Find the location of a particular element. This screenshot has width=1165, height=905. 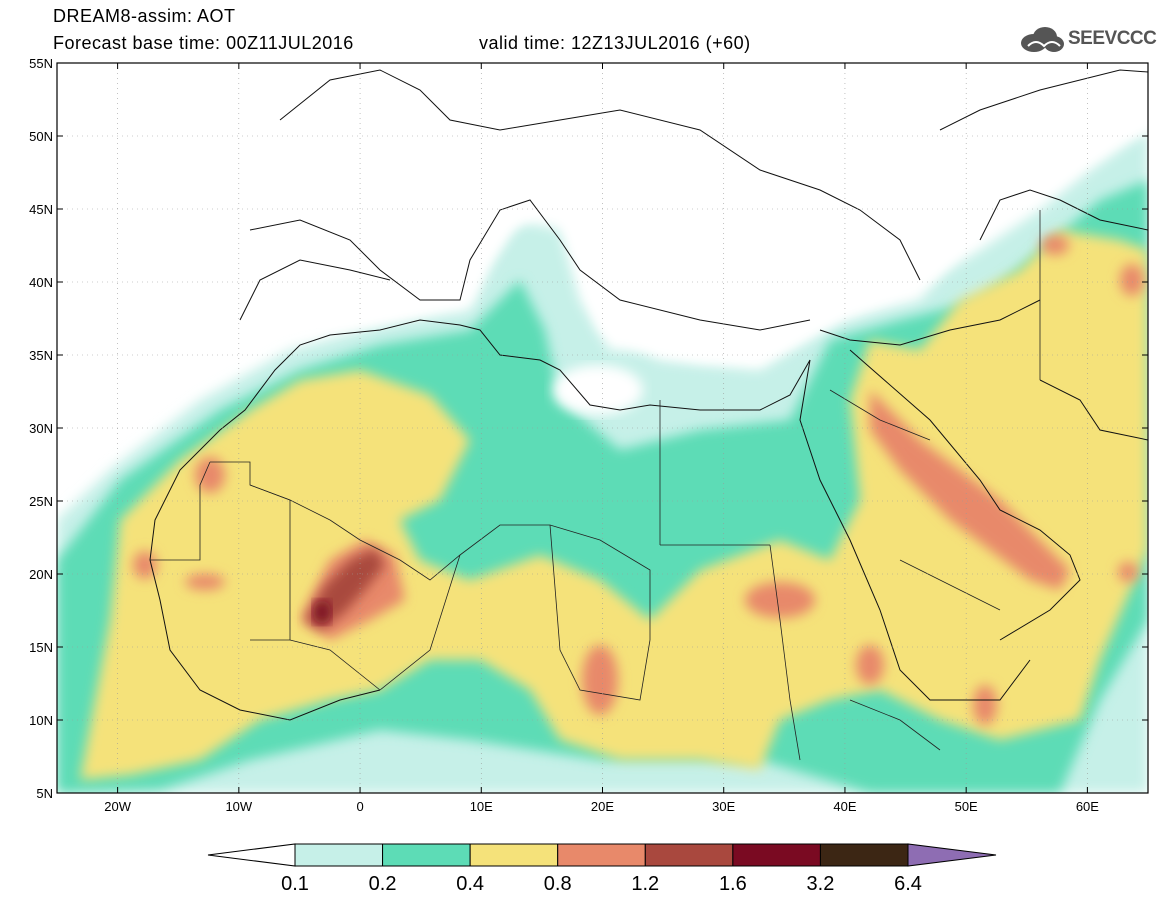

lat-label: 50N is located at coordinates (41, 136).